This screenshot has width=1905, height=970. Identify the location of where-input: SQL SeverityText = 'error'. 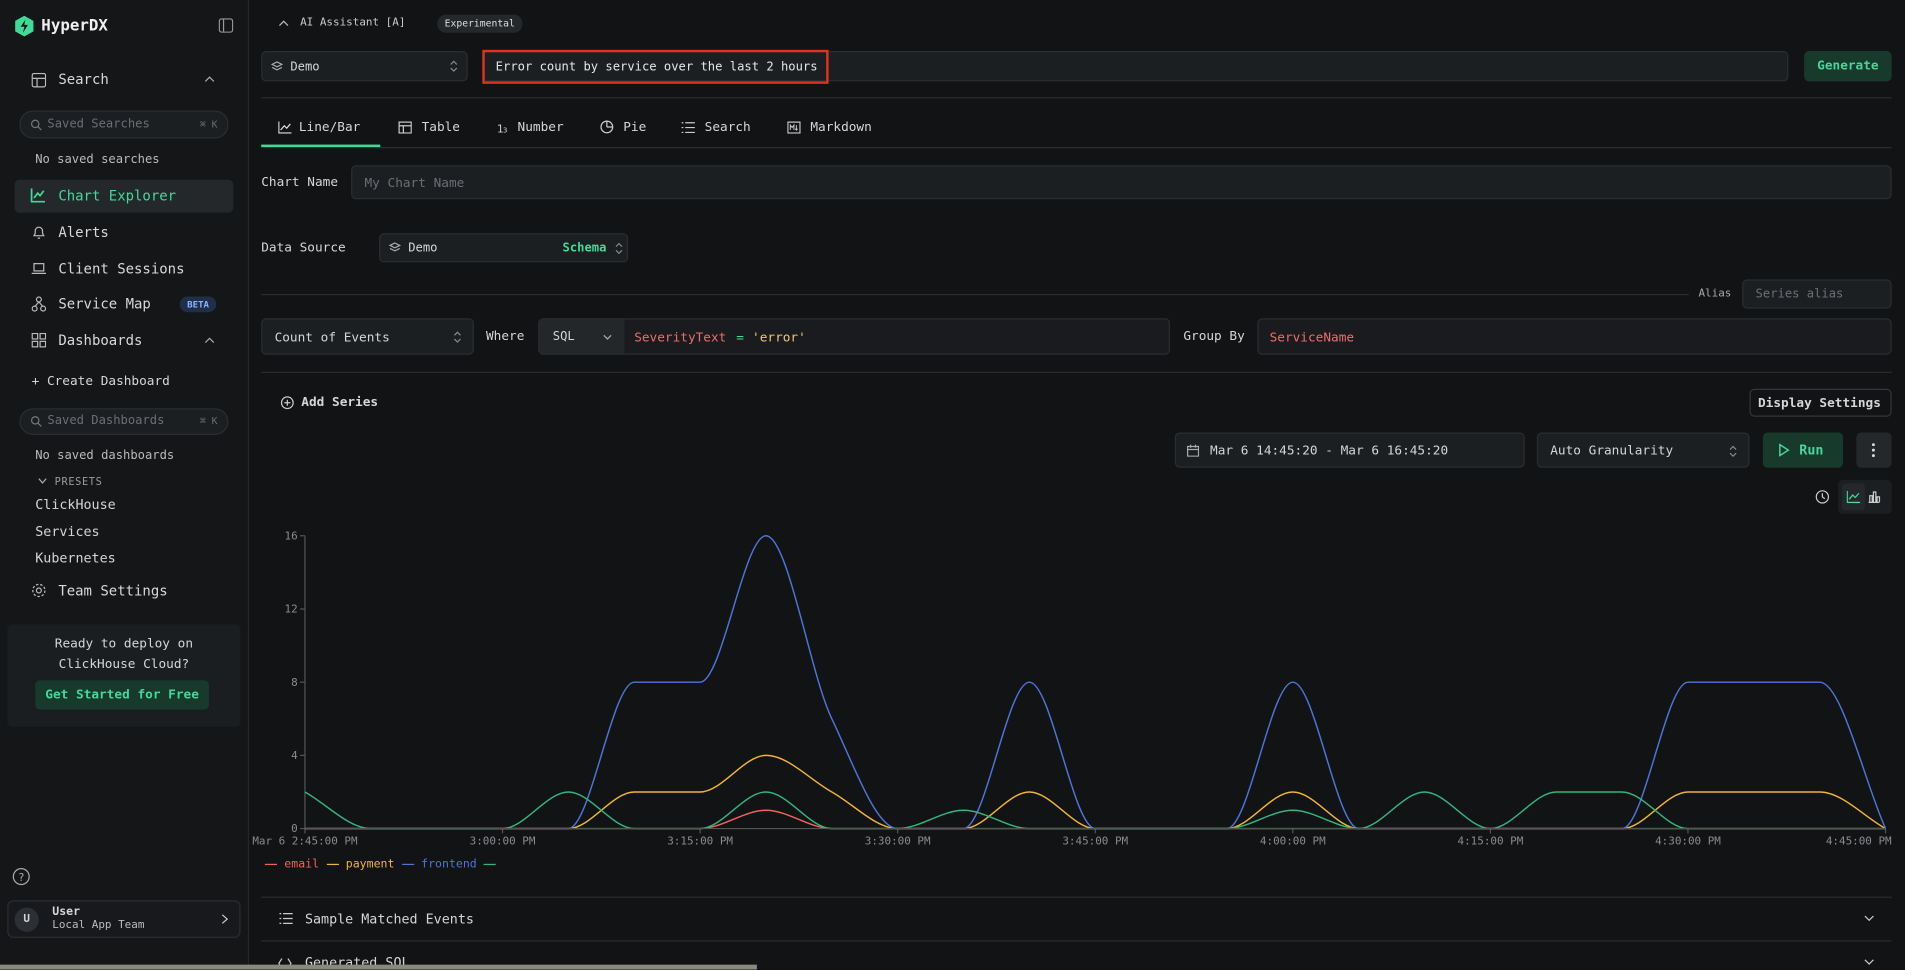
(854, 336).